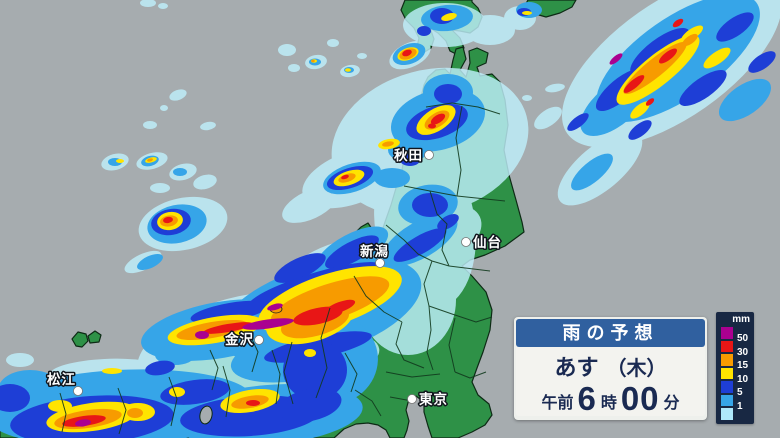 The height and width of the screenshot is (438, 780). I want to click on sendai-label: 仙台, so click(487, 242).